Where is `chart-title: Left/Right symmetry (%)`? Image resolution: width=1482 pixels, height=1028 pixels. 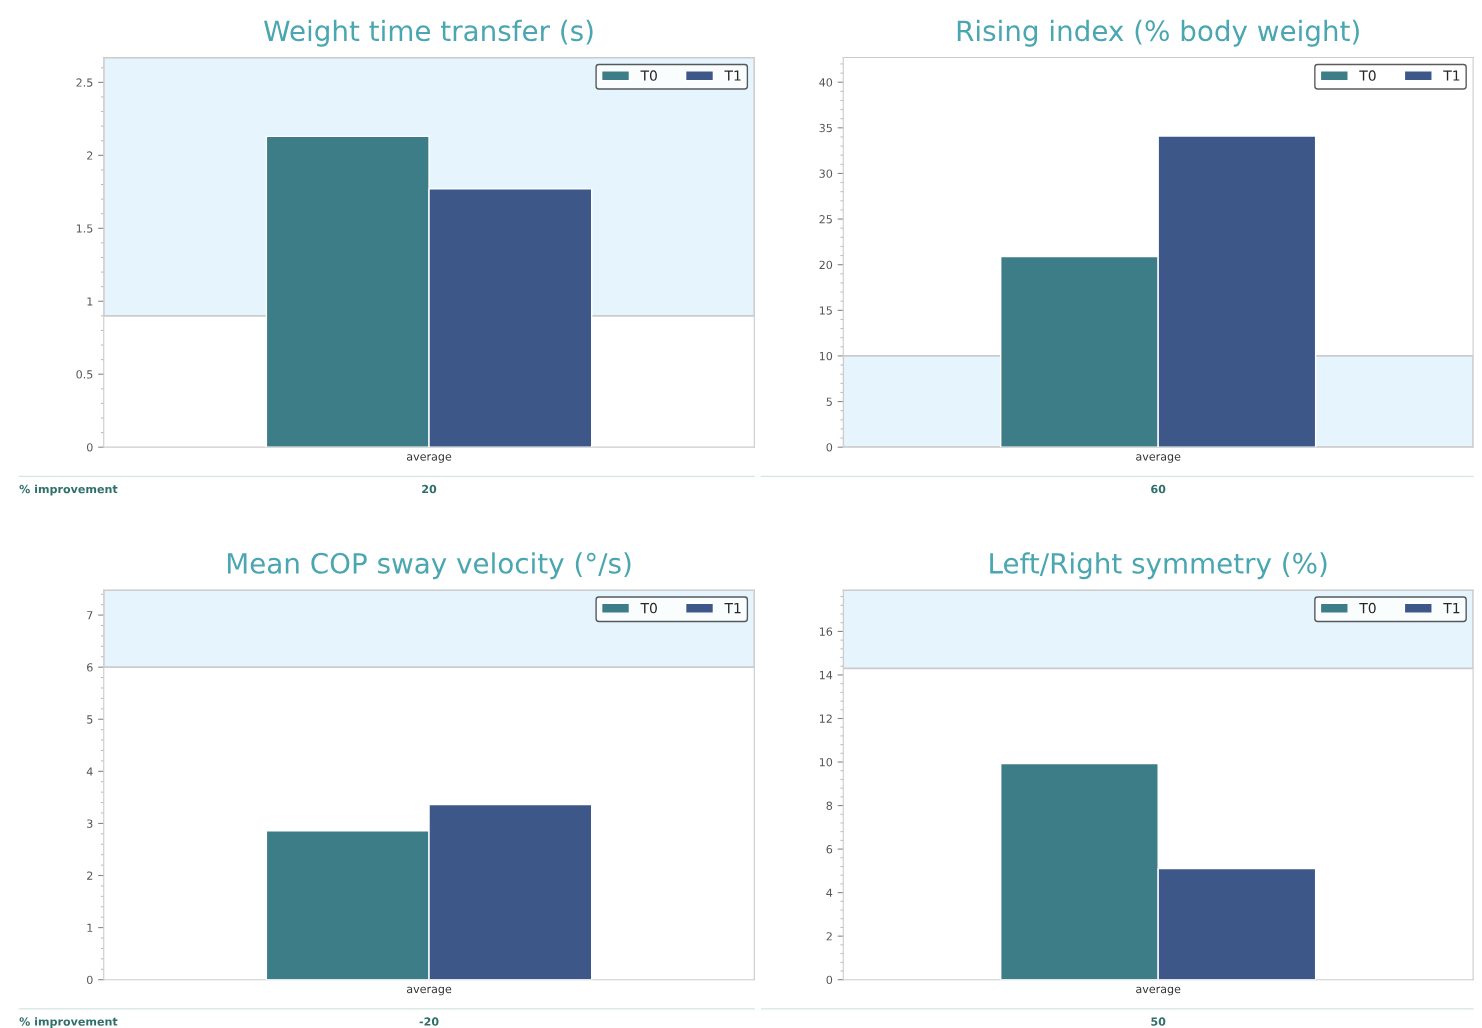
chart-title: Left/Right symmetry (%) is located at coordinates (1158, 566).